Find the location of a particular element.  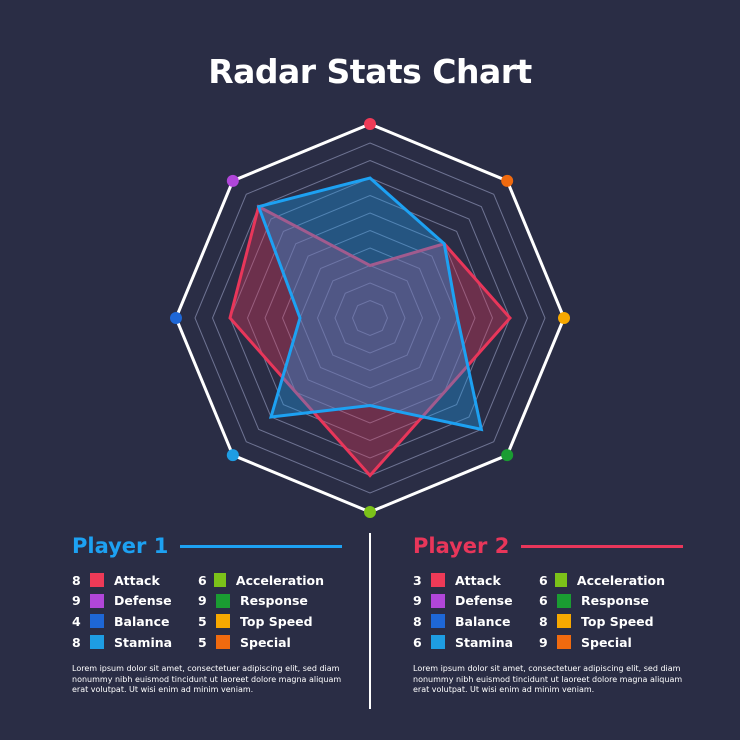

stat-item: 3 Attack is located at coordinates (476, 580).